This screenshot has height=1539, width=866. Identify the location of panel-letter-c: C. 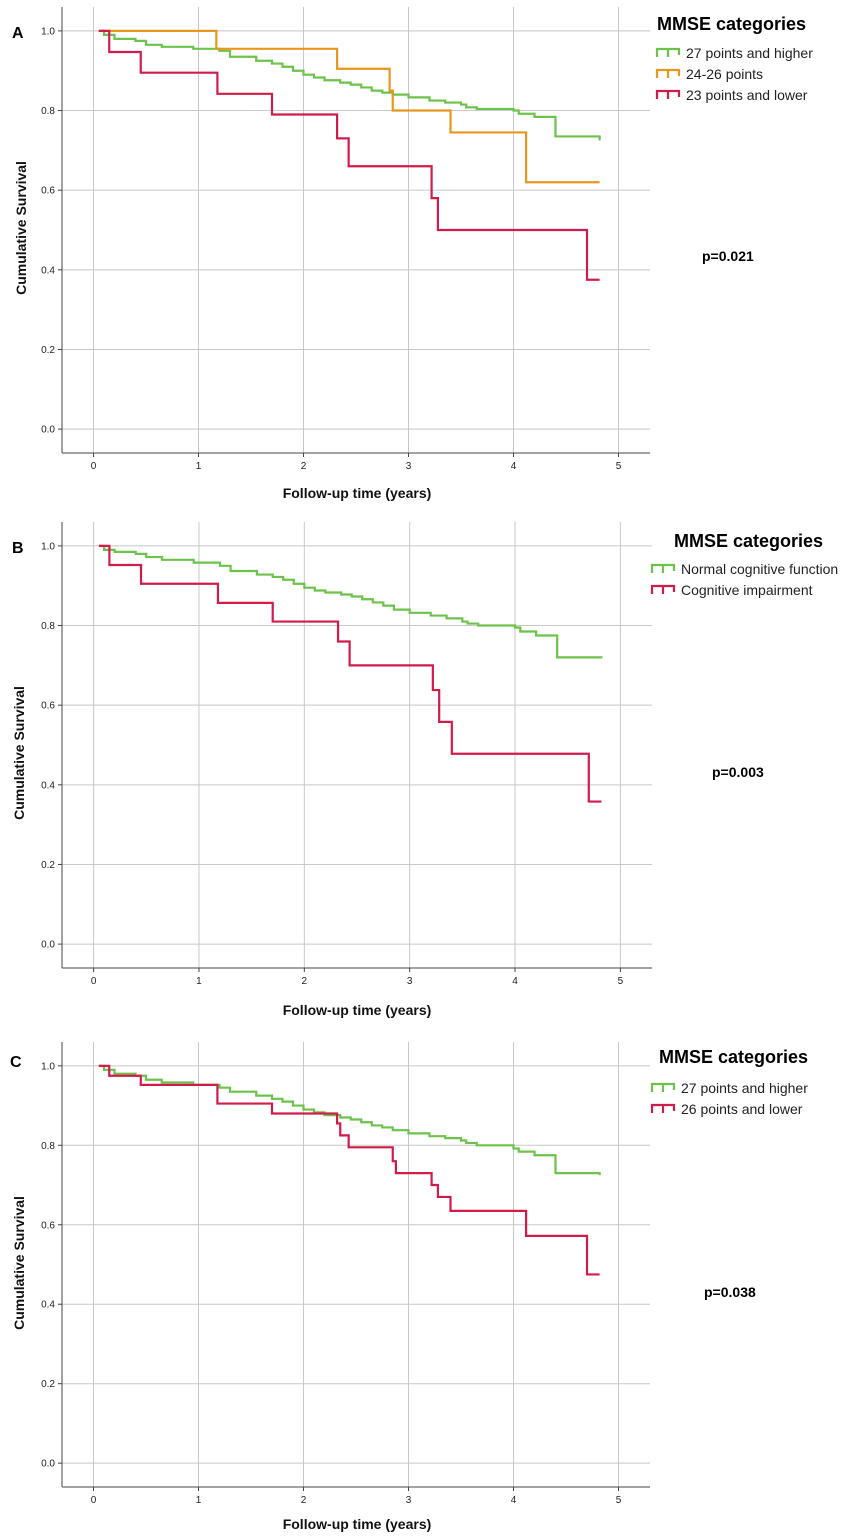
(16, 1062).